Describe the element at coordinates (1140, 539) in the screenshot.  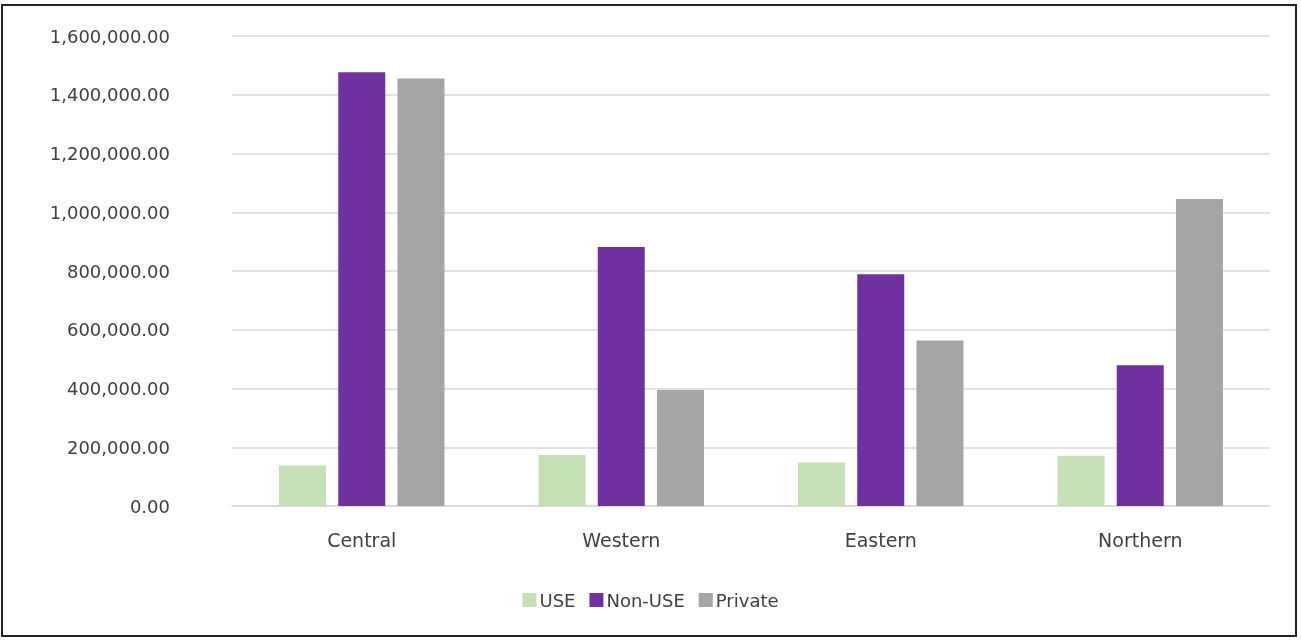
I see `x-tick-label: Northern` at that location.